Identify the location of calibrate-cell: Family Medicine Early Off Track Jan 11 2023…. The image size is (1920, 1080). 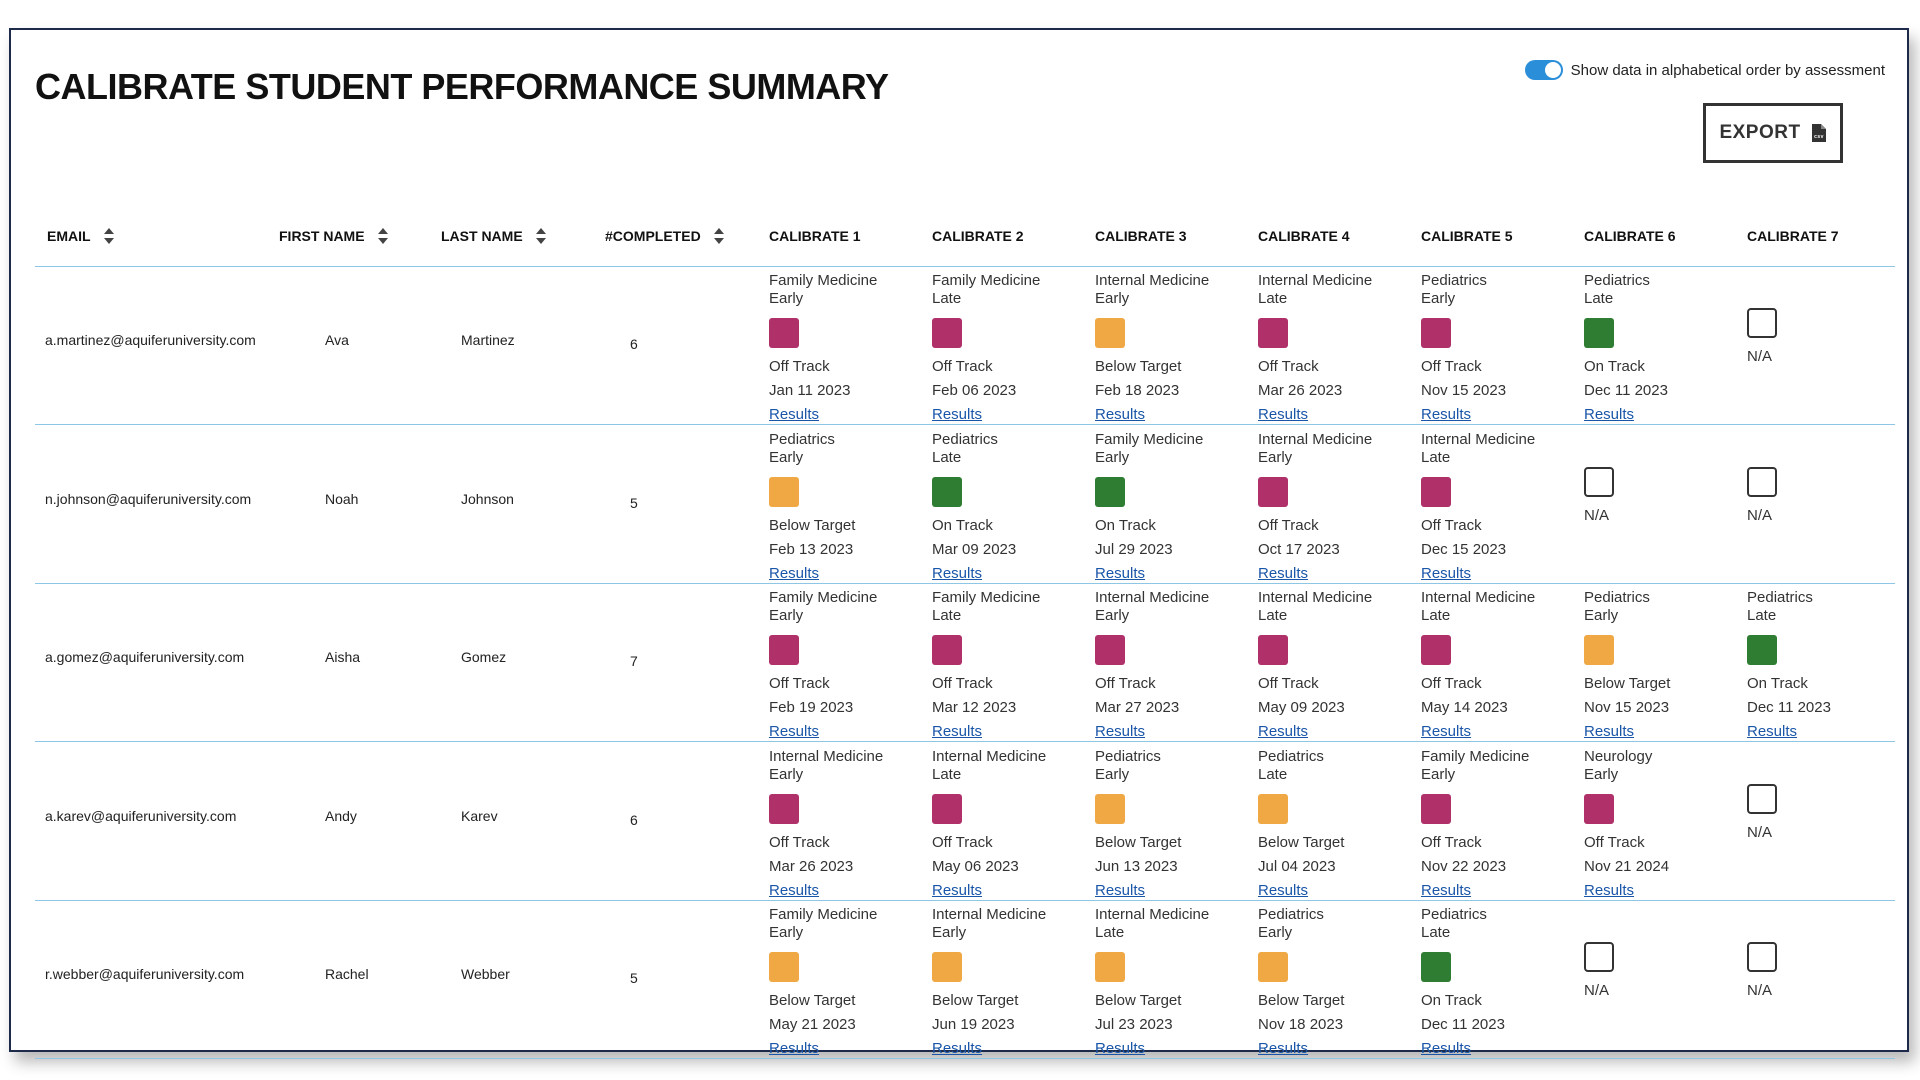
(844, 348).